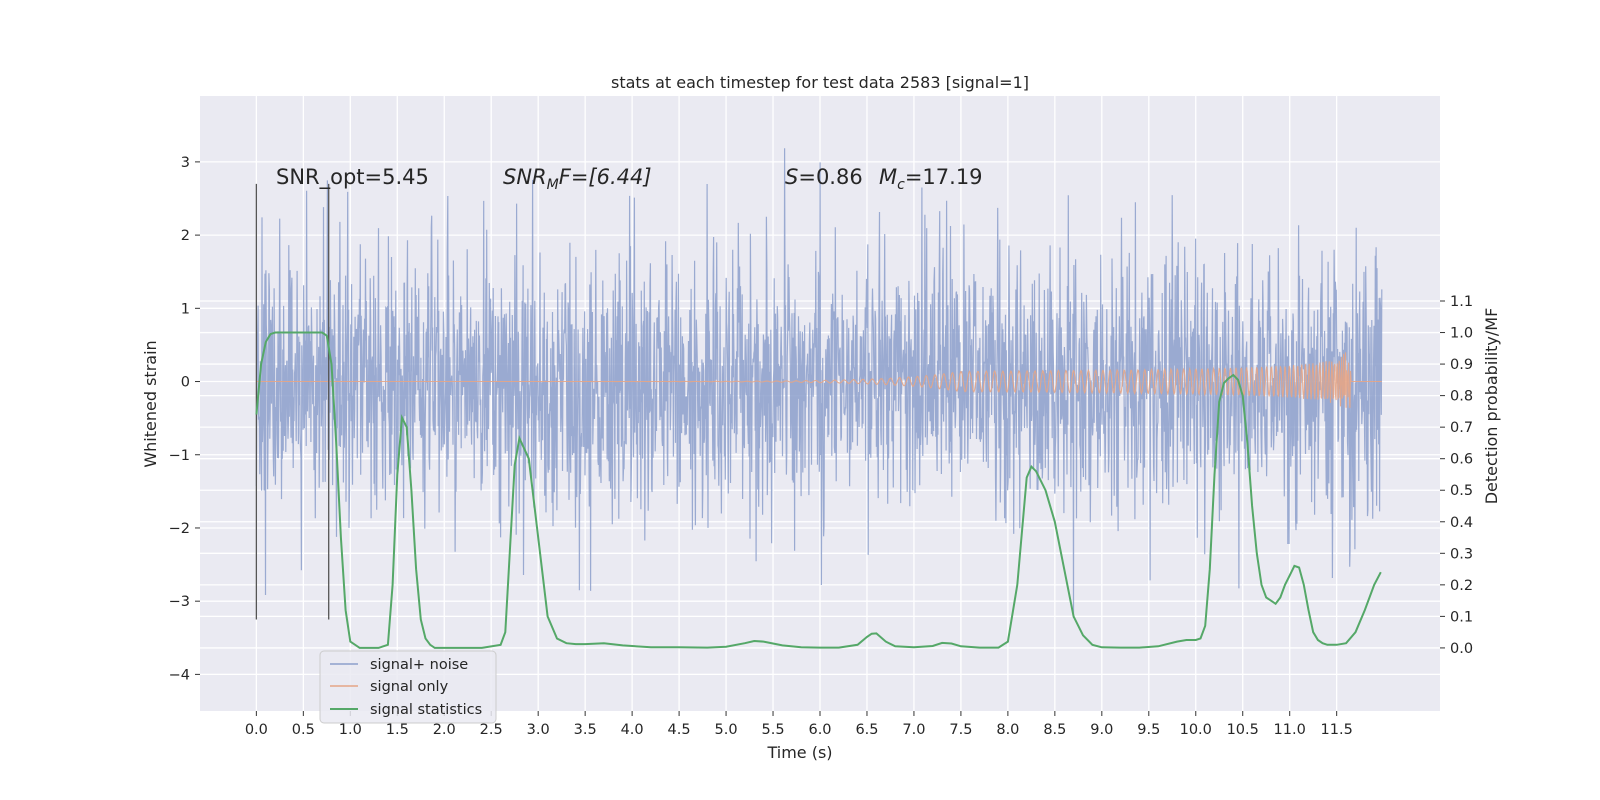  What do you see at coordinates (1461, 428) in the screenshot?
I see `y2-tick-label: 0.7` at bounding box center [1461, 428].